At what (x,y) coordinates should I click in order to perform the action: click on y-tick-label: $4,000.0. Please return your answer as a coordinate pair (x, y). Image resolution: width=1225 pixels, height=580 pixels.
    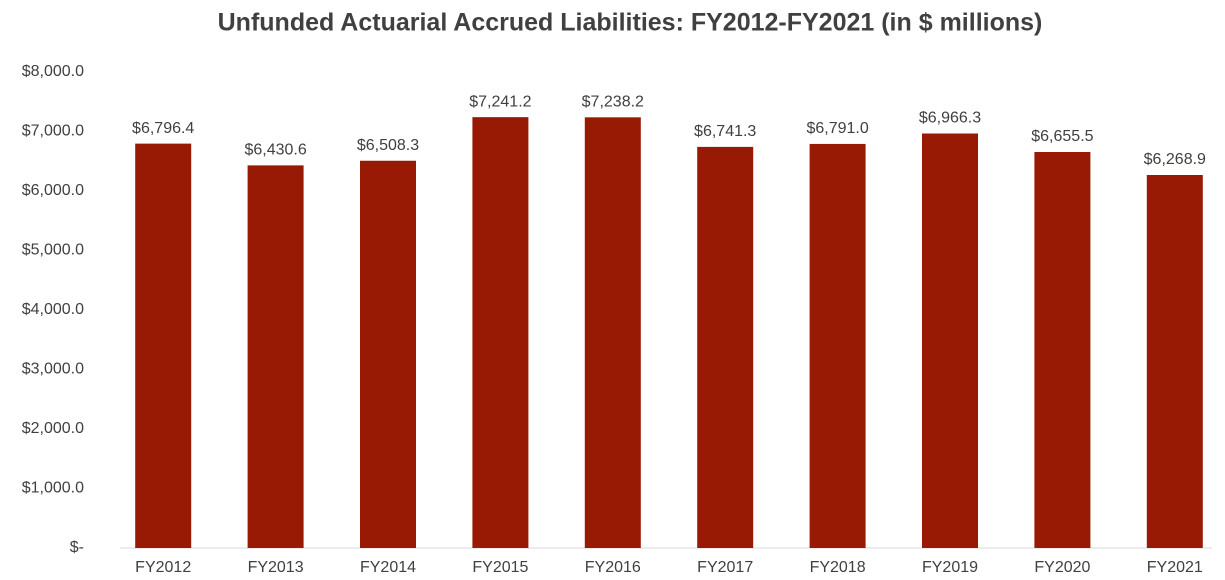
    Looking at the image, I should click on (53, 309).